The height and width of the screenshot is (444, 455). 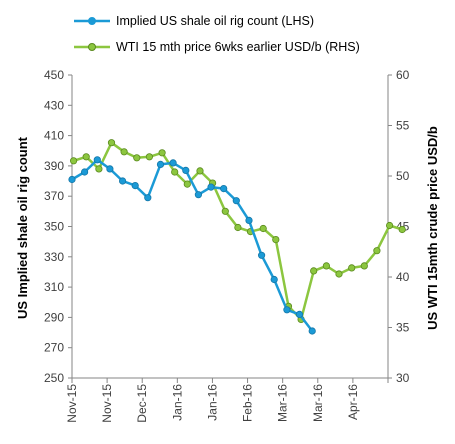 What do you see at coordinates (54, 287) in the screenshot?
I see `left-tick-label: 310` at bounding box center [54, 287].